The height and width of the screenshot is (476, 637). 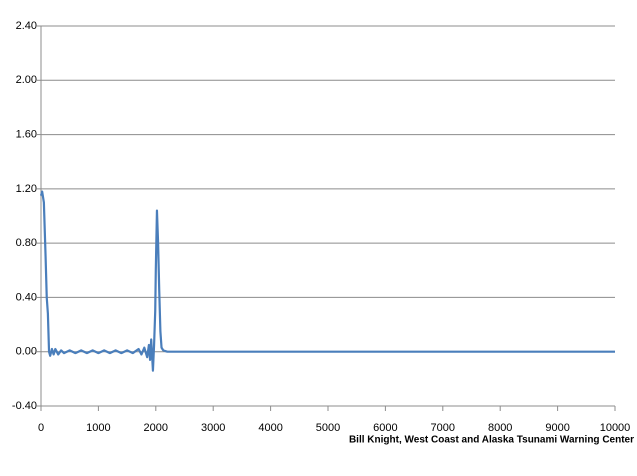 I want to click on y-tick-label: 0.00, so click(x=26, y=352).